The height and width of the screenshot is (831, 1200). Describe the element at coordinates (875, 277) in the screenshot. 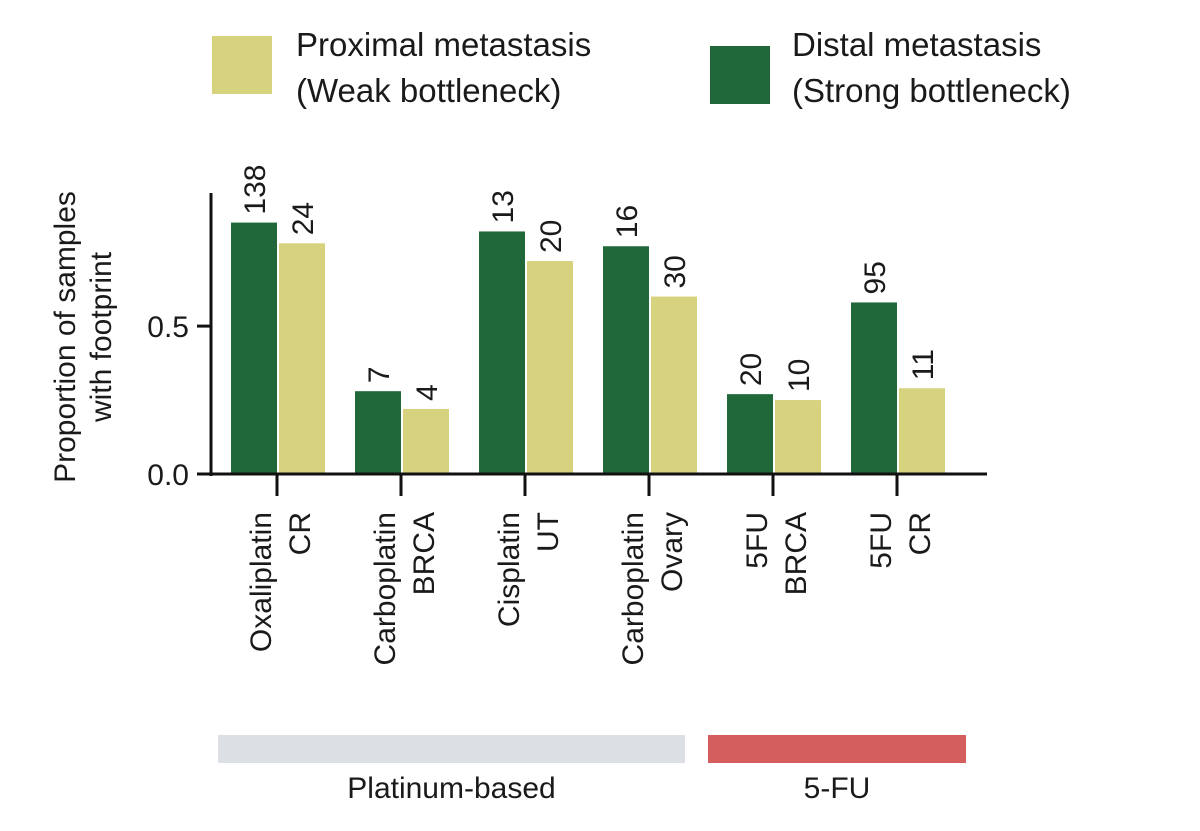

I see `bar-count-label: 95` at that location.